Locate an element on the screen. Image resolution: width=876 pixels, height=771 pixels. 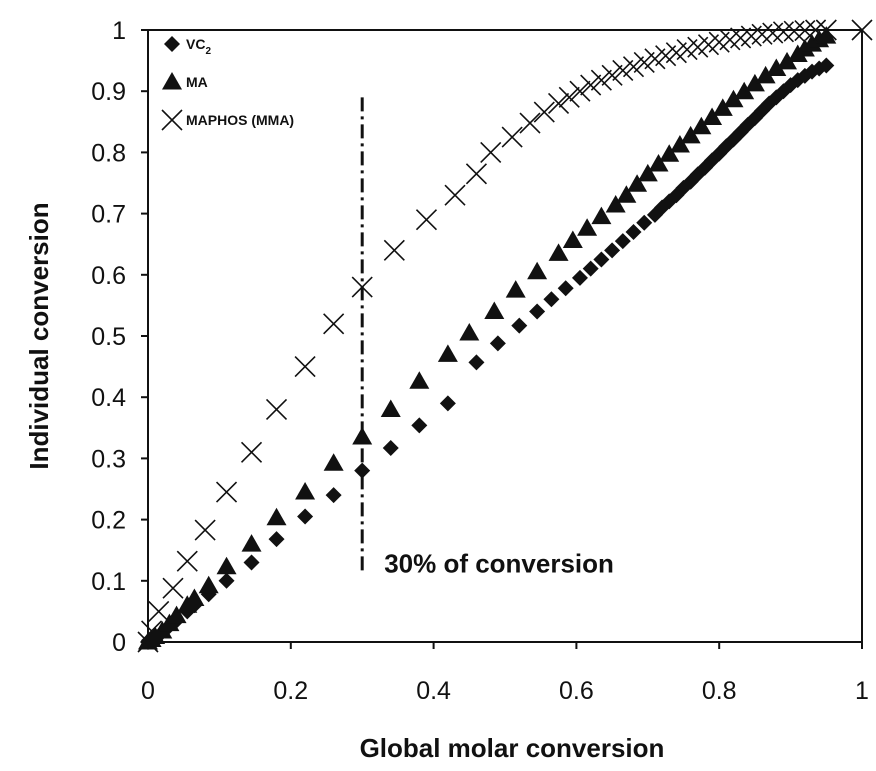
y-tick-label: 0.7 is located at coordinates (108, 215).